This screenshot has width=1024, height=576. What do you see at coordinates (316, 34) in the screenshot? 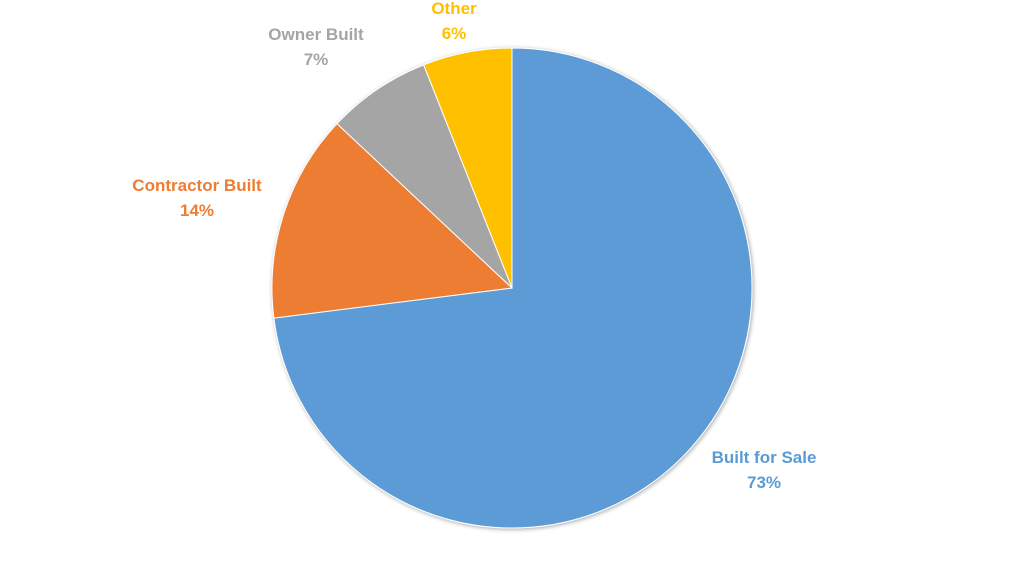
I see `data-label-name-owner-built: Owner Built` at bounding box center [316, 34].